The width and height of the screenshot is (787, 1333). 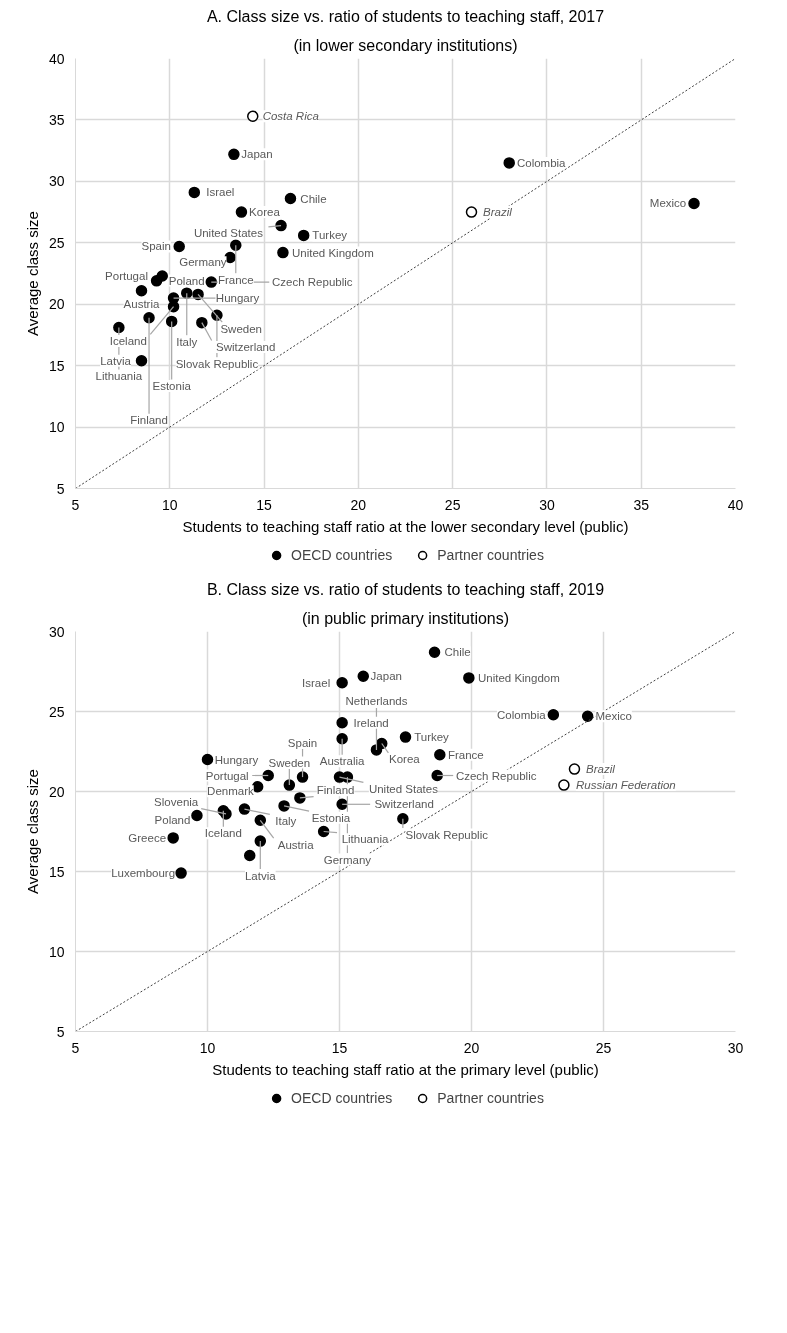 What do you see at coordinates (405, 1069) in the screenshot?
I see `x-axis-title: Students to teaching staff ratio at the primary level (public)` at bounding box center [405, 1069].